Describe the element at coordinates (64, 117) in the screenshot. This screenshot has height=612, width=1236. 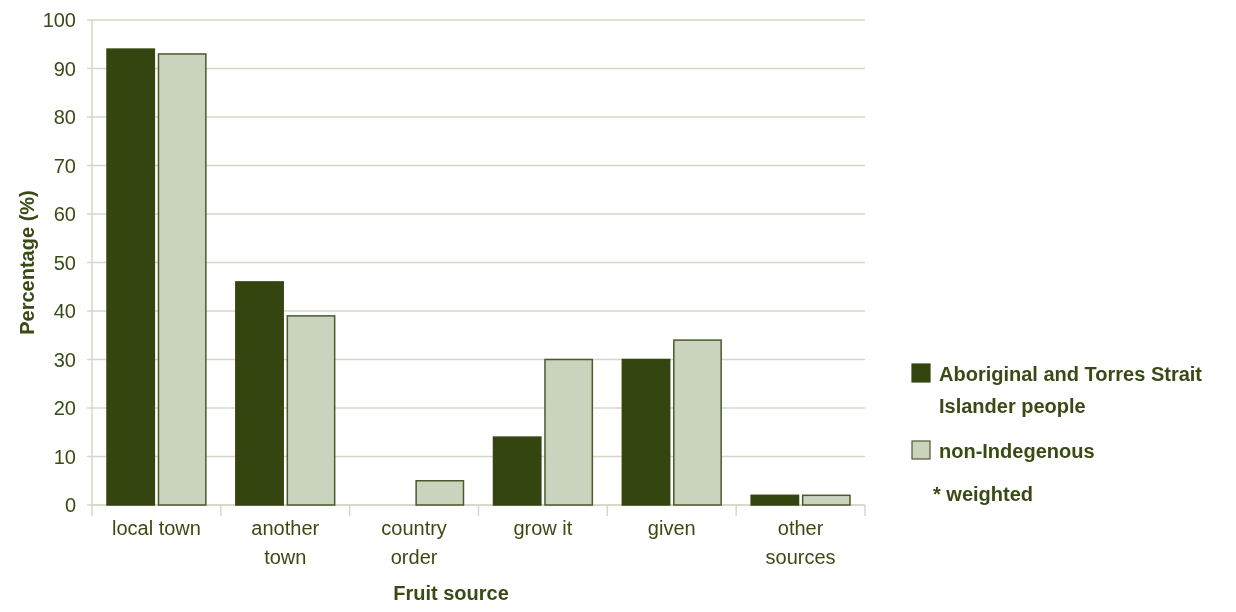
I see `y-tick-label: 80` at that location.